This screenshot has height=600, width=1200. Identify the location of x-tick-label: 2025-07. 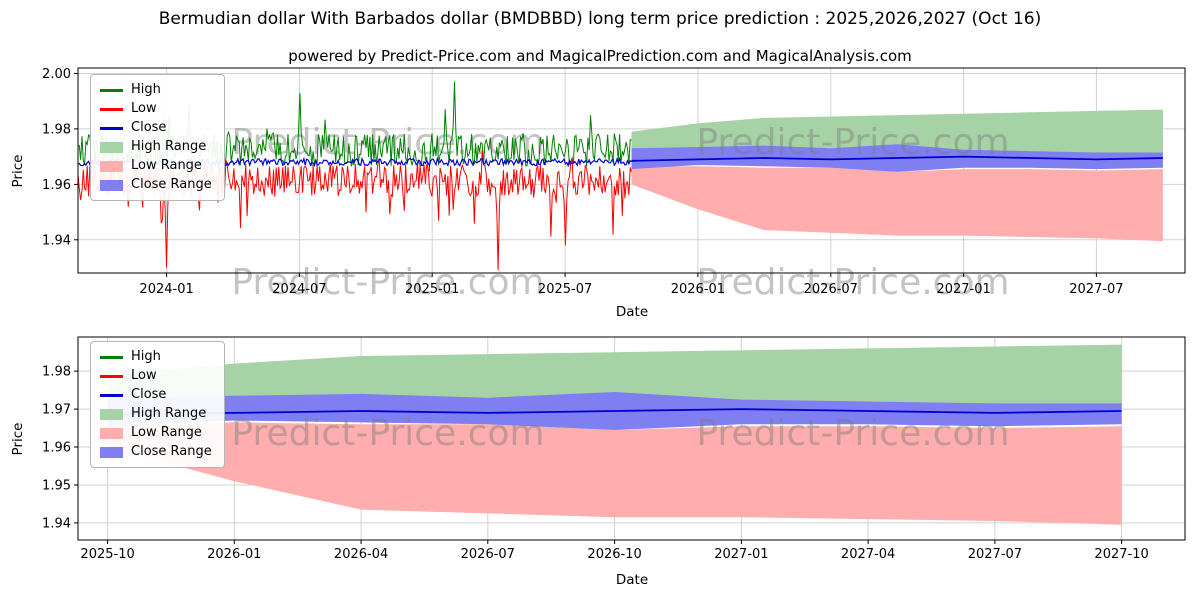
(565, 289).